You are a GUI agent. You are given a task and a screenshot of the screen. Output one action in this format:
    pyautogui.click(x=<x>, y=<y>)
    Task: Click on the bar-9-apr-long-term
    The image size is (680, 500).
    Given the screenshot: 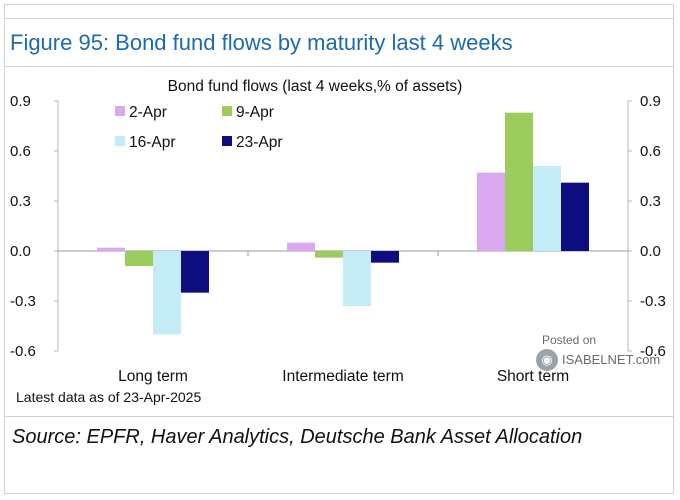 What is the action you would take?
    pyautogui.click(x=139, y=258)
    